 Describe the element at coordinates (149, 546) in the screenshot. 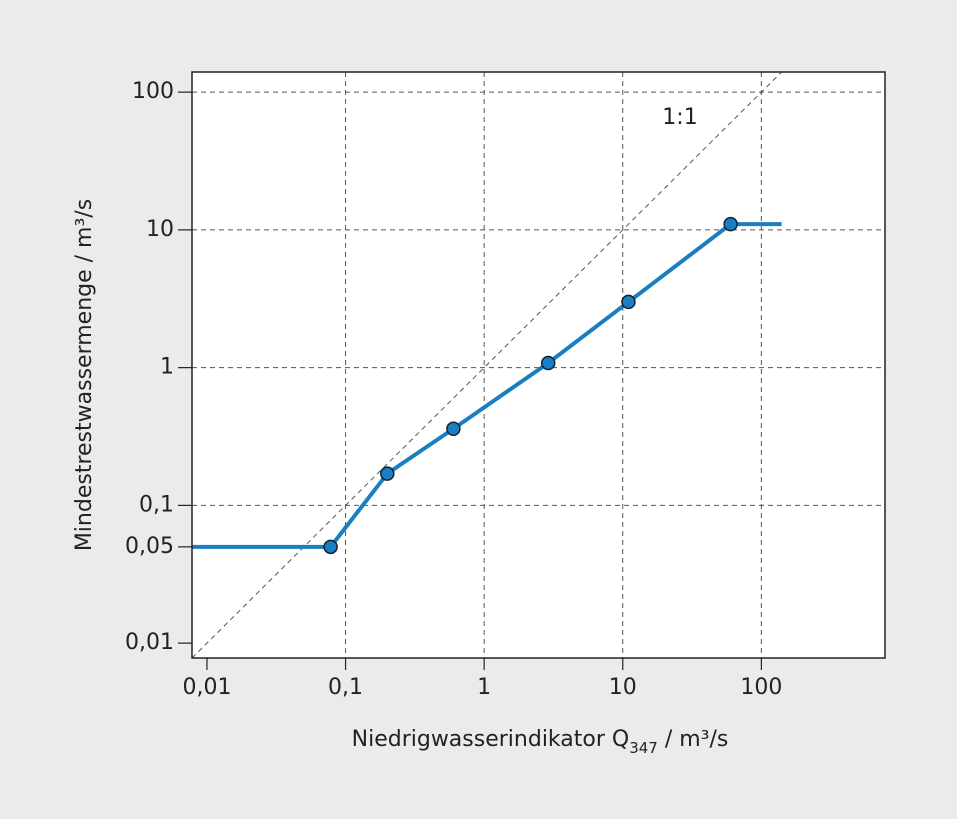

I see `y-tick-label: 0,05` at that location.